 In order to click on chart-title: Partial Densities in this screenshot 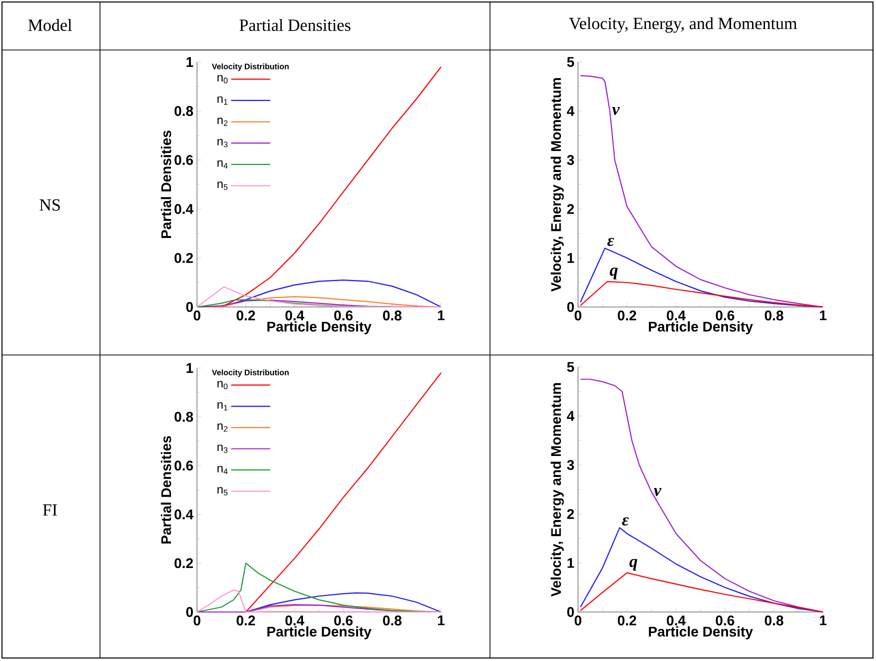, I will do `click(295, 25)`.